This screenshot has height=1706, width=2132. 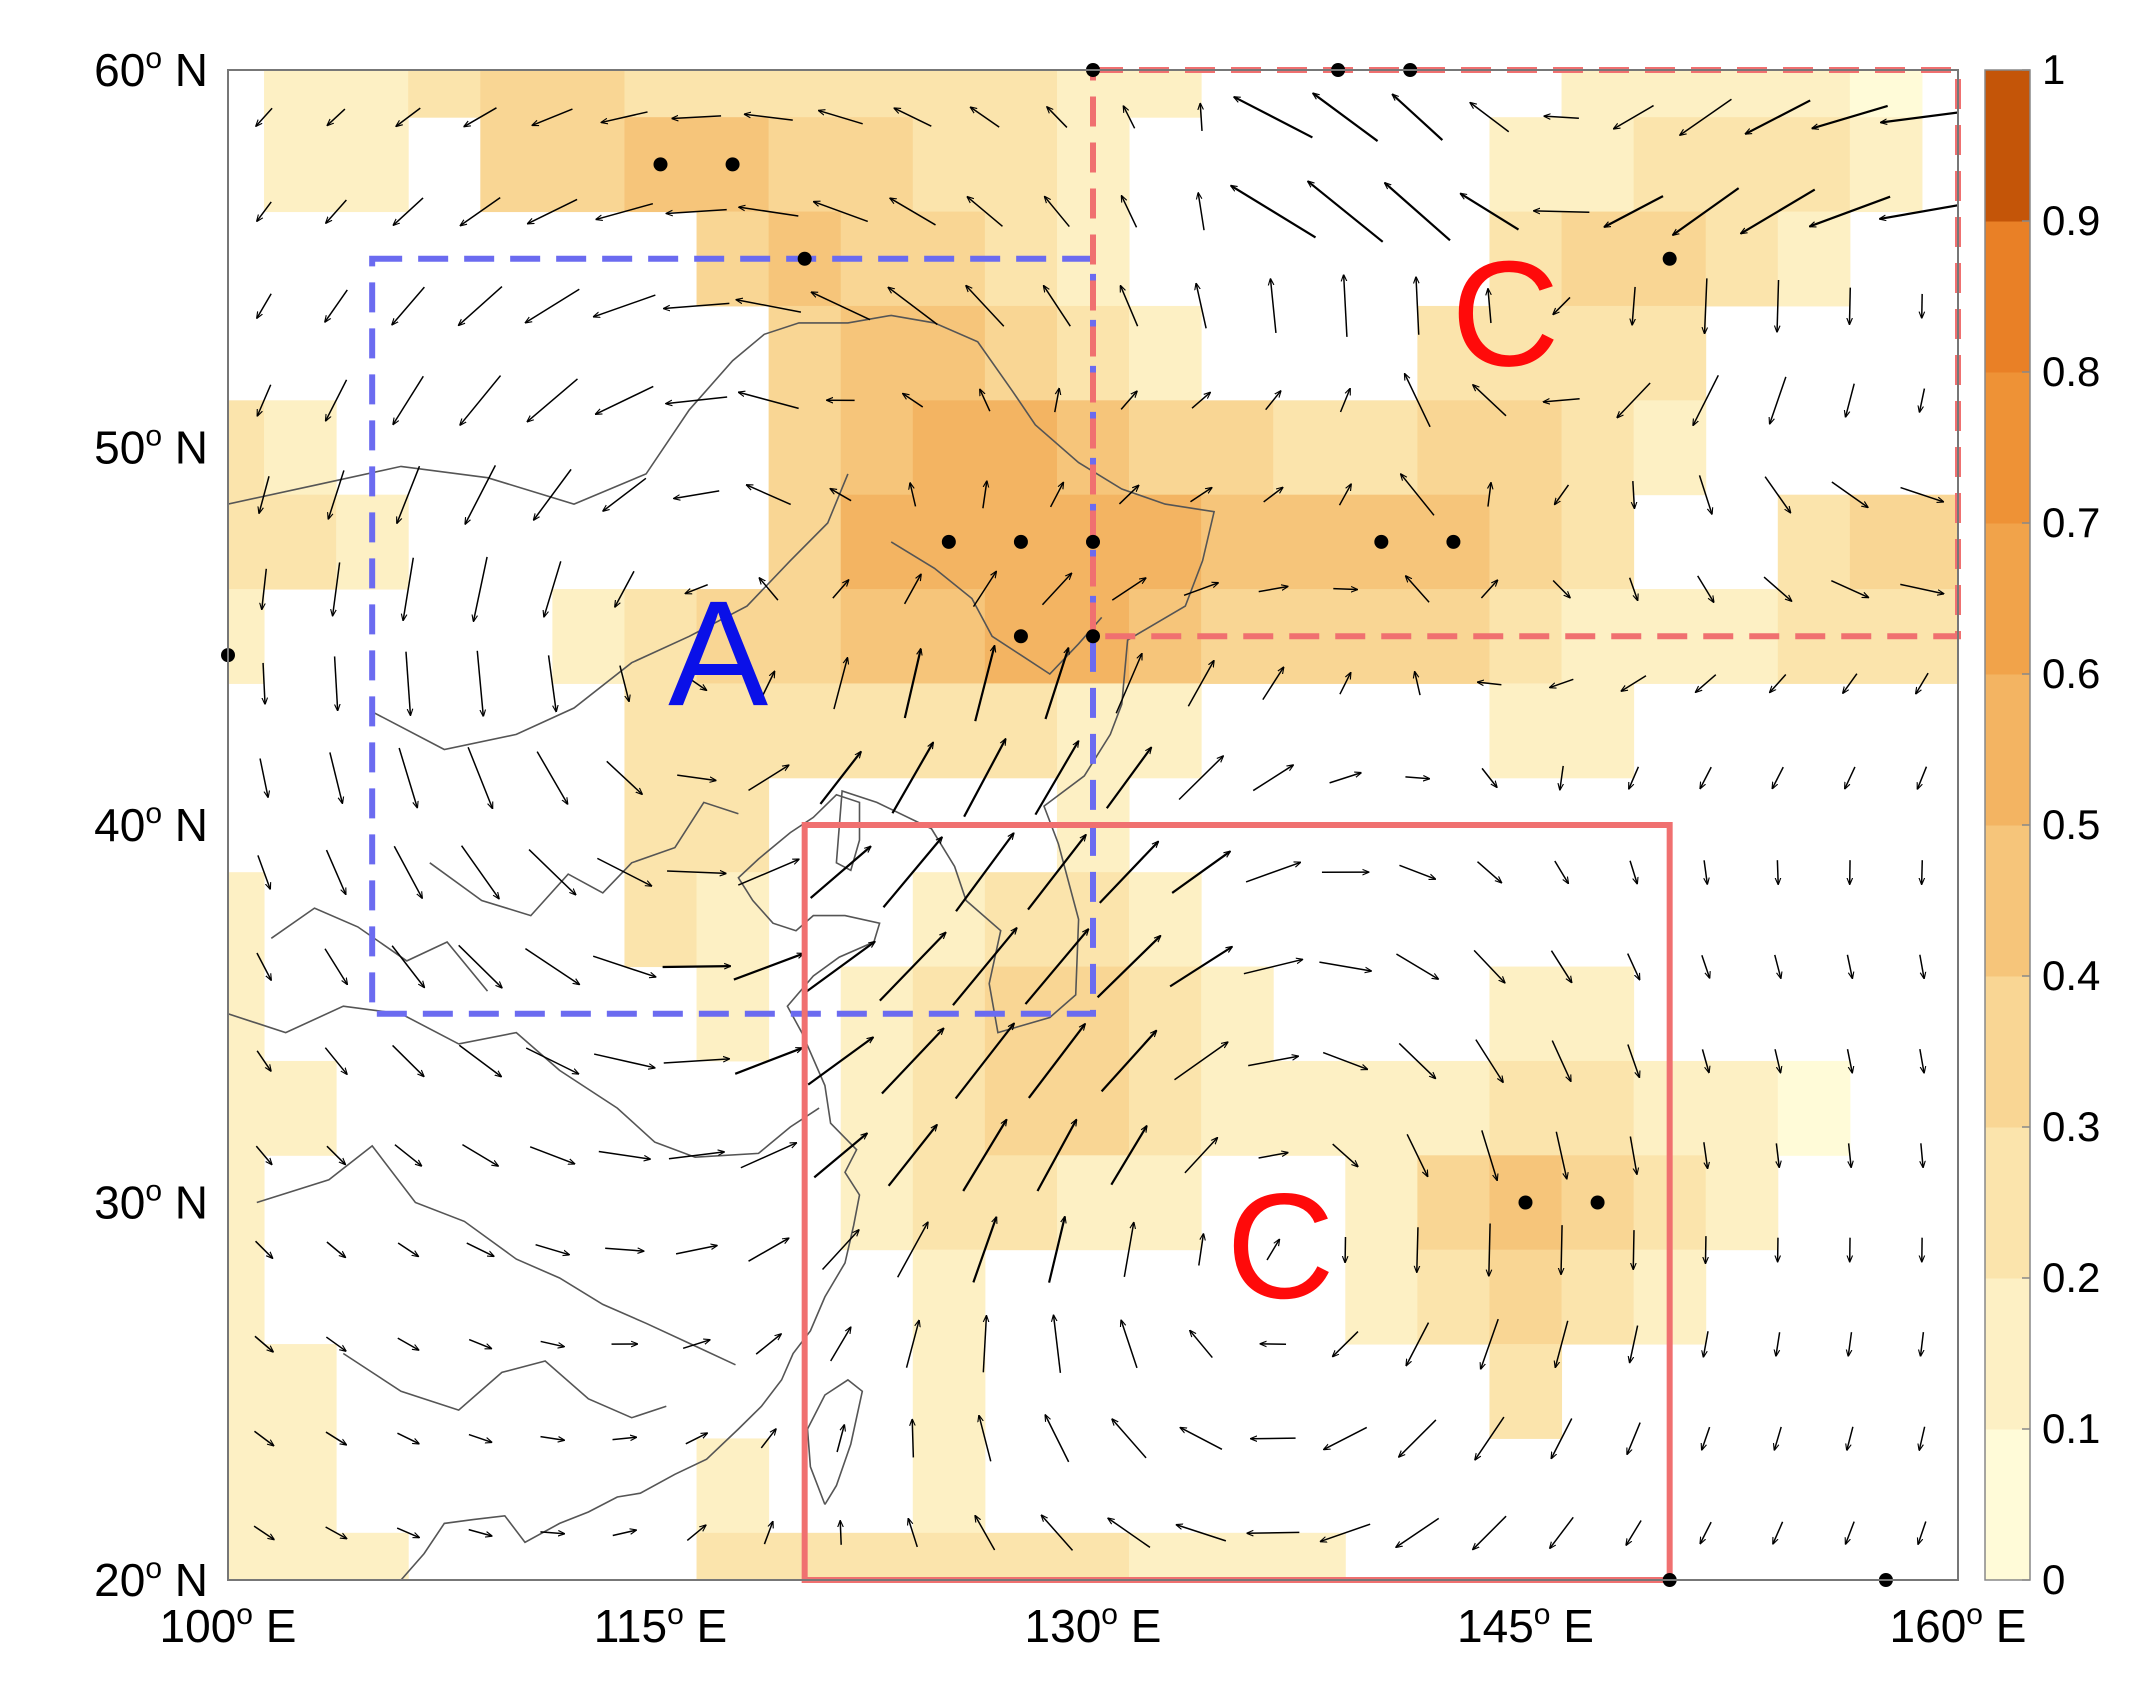 I want to click on lat-tick-label: 50o N, so click(x=151, y=447).